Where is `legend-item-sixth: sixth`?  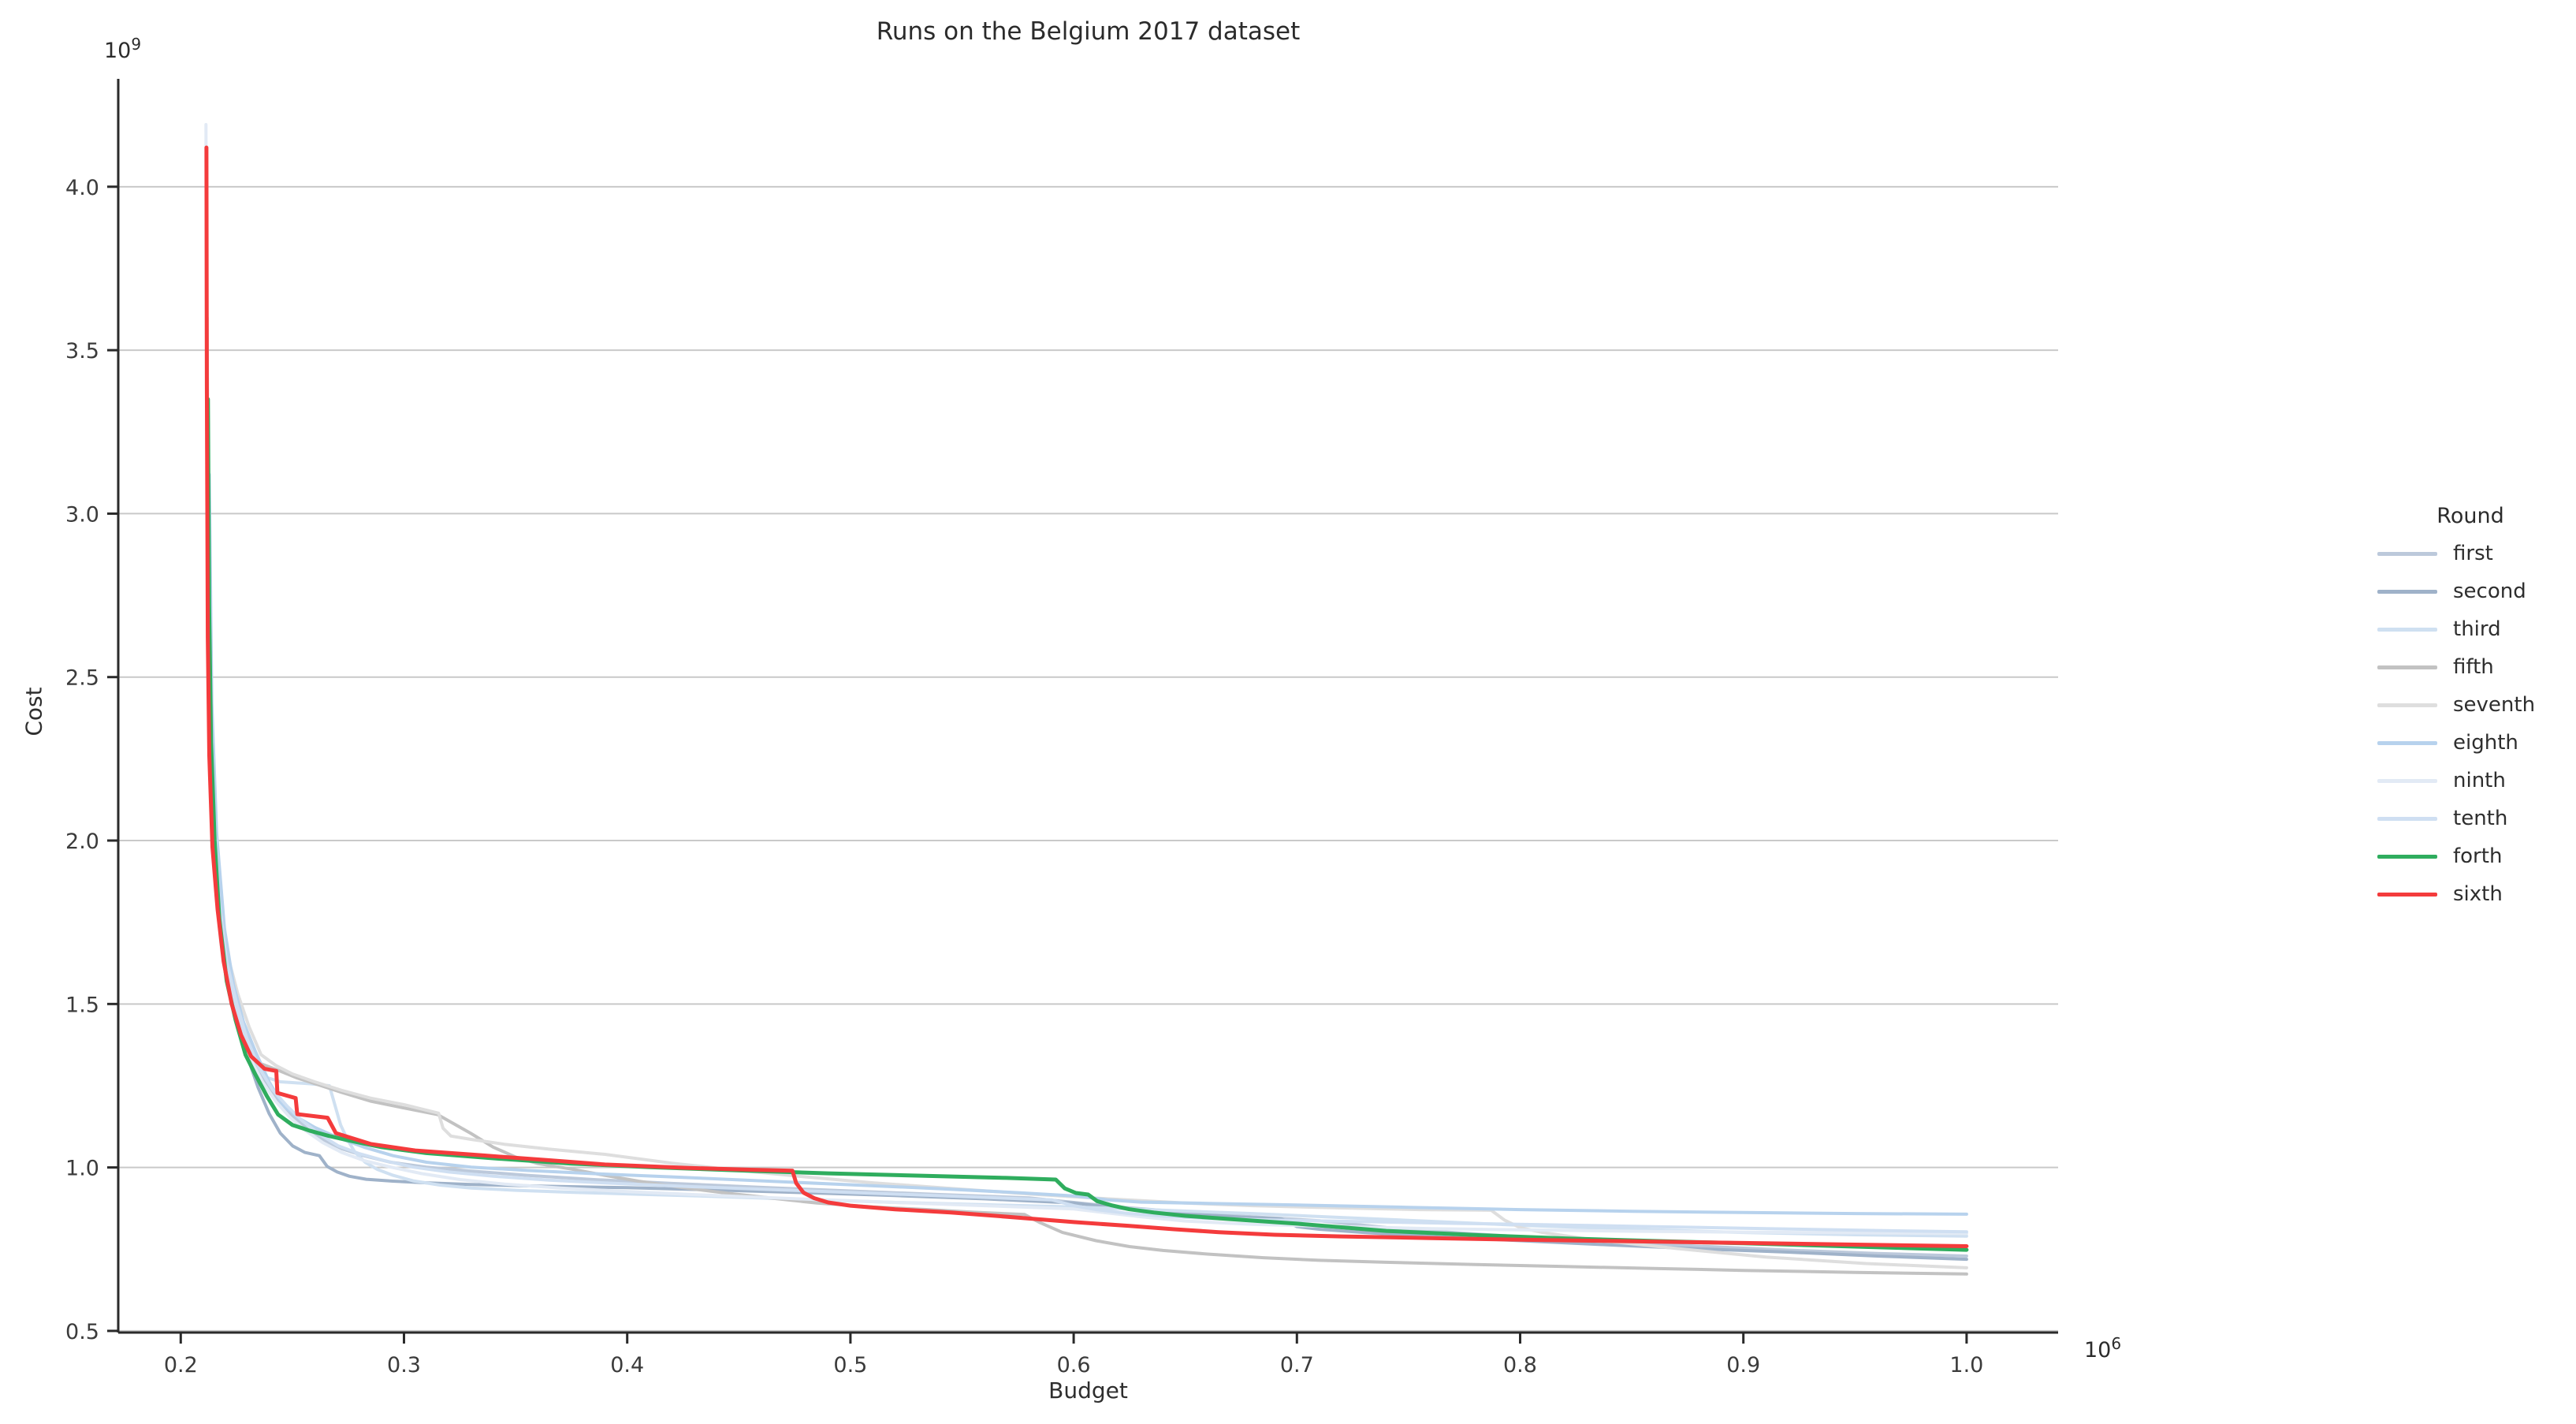 legend-item-sixth: sixth is located at coordinates (2470, 894).